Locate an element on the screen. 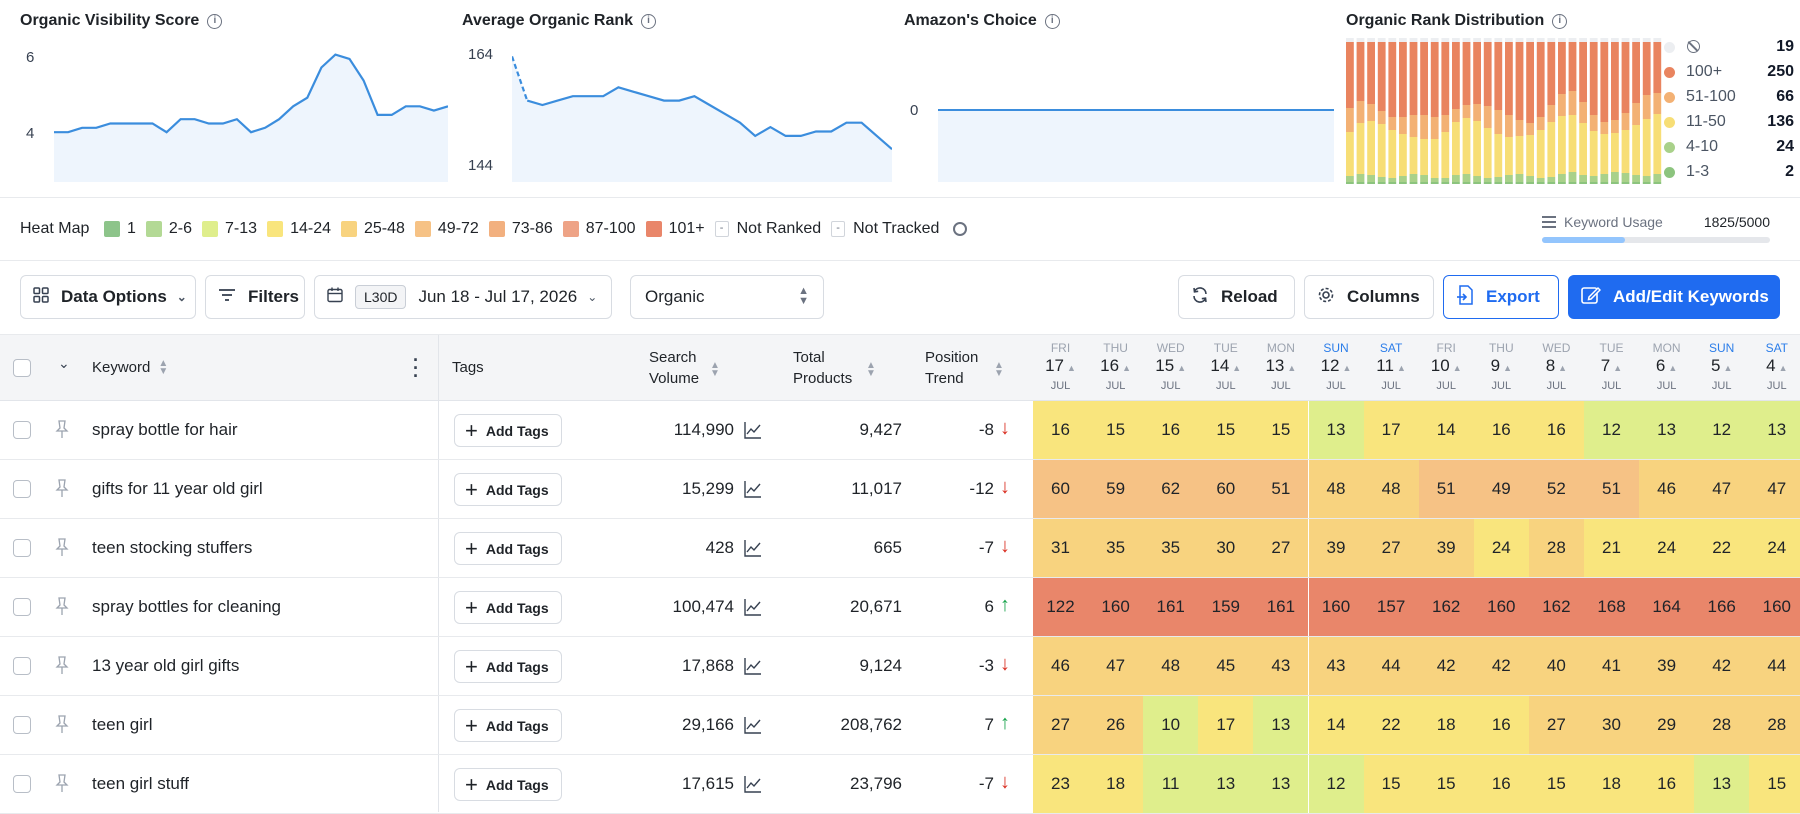 The width and height of the screenshot is (1800, 814). header-position-trend: Position Trend is located at coordinates (951, 368).